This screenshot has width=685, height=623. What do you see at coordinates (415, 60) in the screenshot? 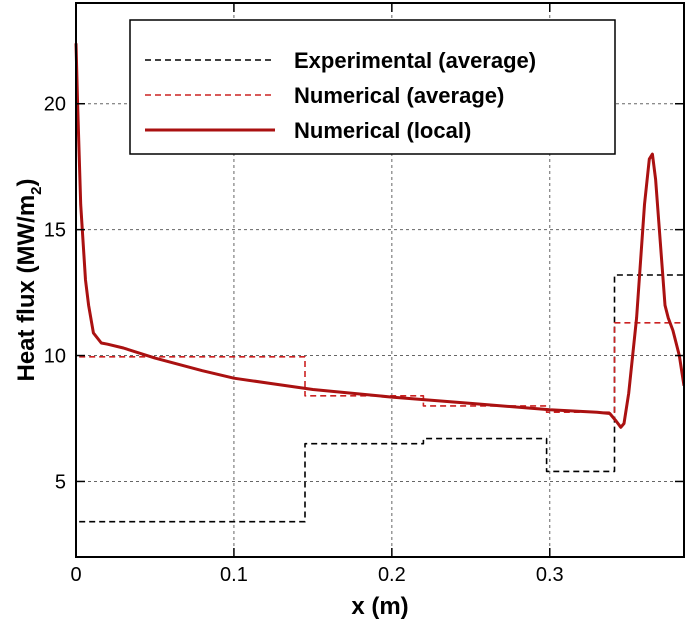
I see `legend-label: Experimental (average)` at bounding box center [415, 60].